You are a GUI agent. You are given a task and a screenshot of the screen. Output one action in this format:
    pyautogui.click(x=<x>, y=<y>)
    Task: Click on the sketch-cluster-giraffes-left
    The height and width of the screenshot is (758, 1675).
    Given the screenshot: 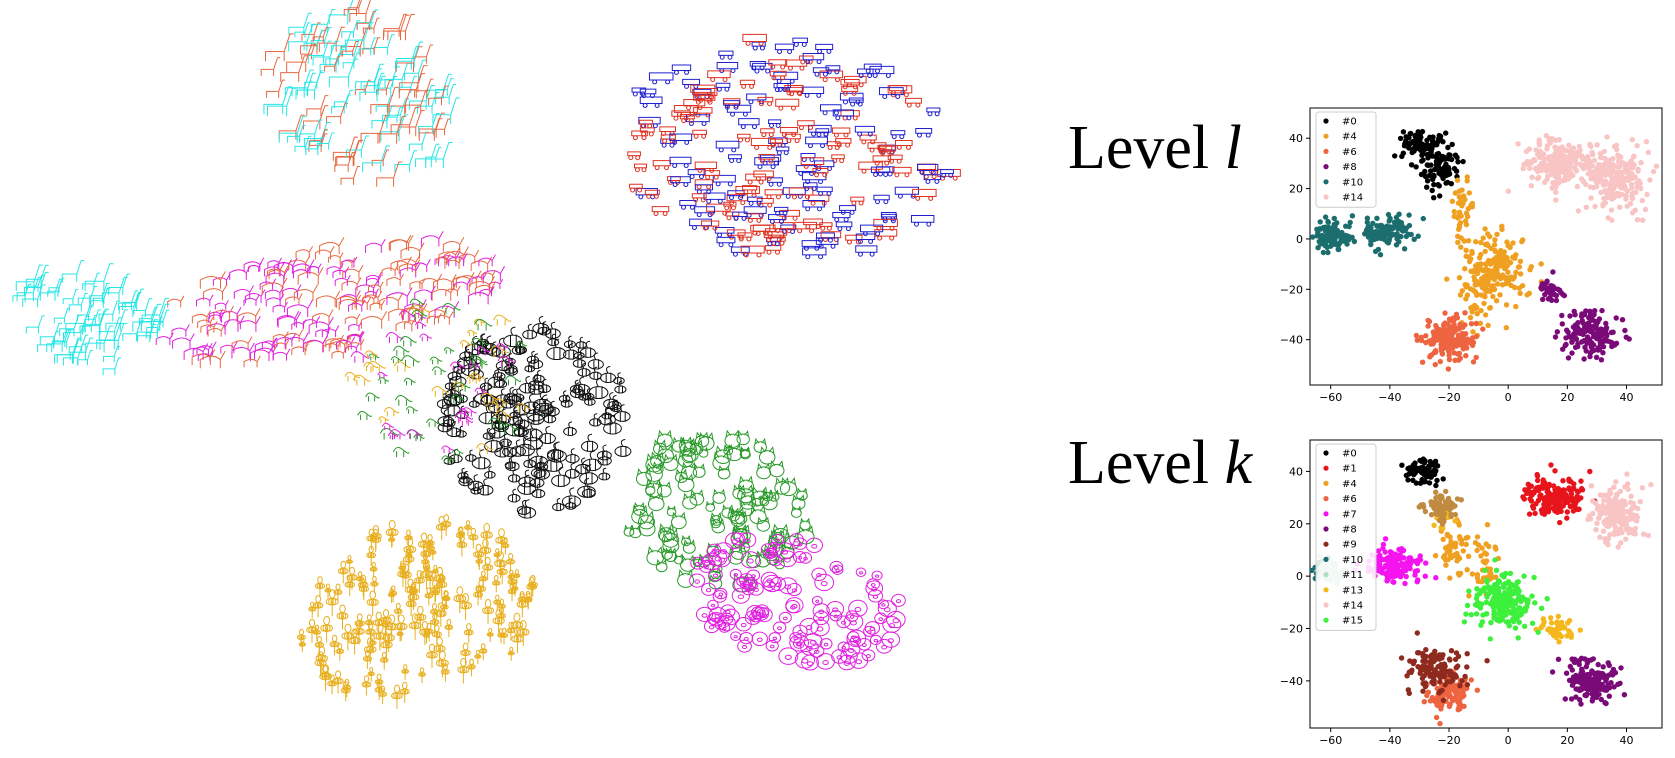 What is the action you would take?
    pyautogui.click(x=91, y=317)
    